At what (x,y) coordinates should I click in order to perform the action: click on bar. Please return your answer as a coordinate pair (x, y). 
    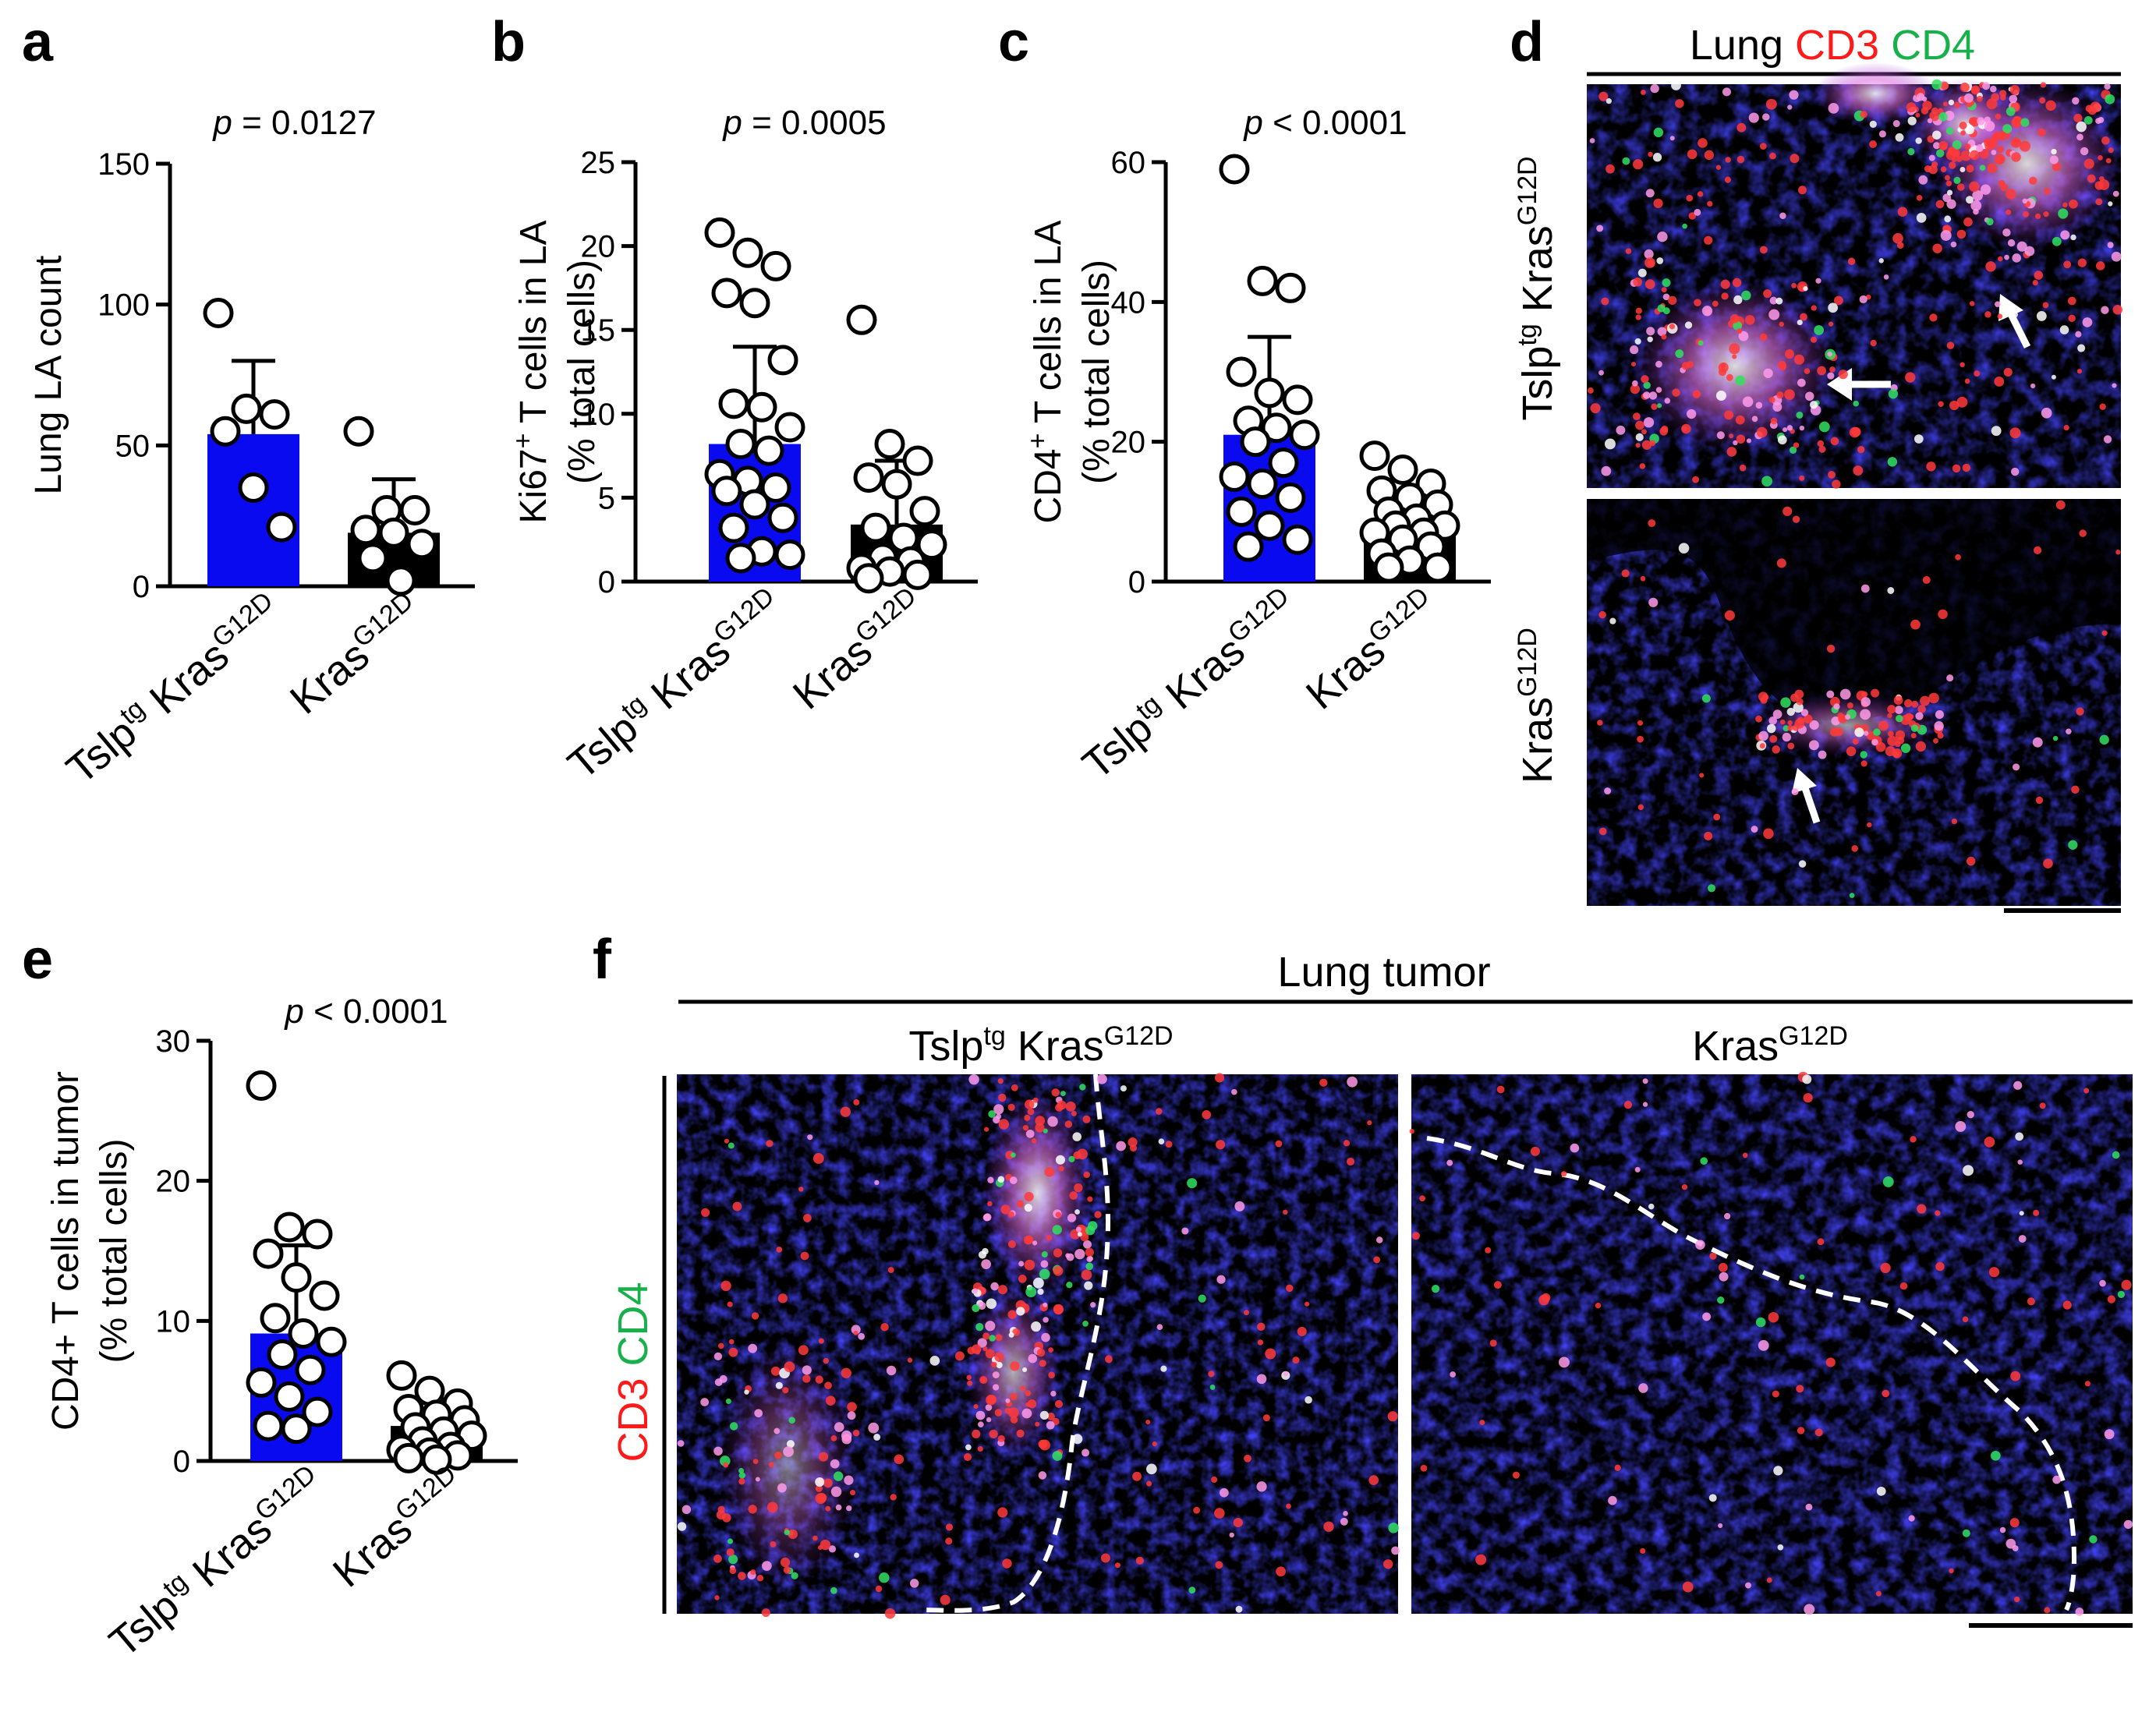
    Looking at the image, I should click on (253, 509).